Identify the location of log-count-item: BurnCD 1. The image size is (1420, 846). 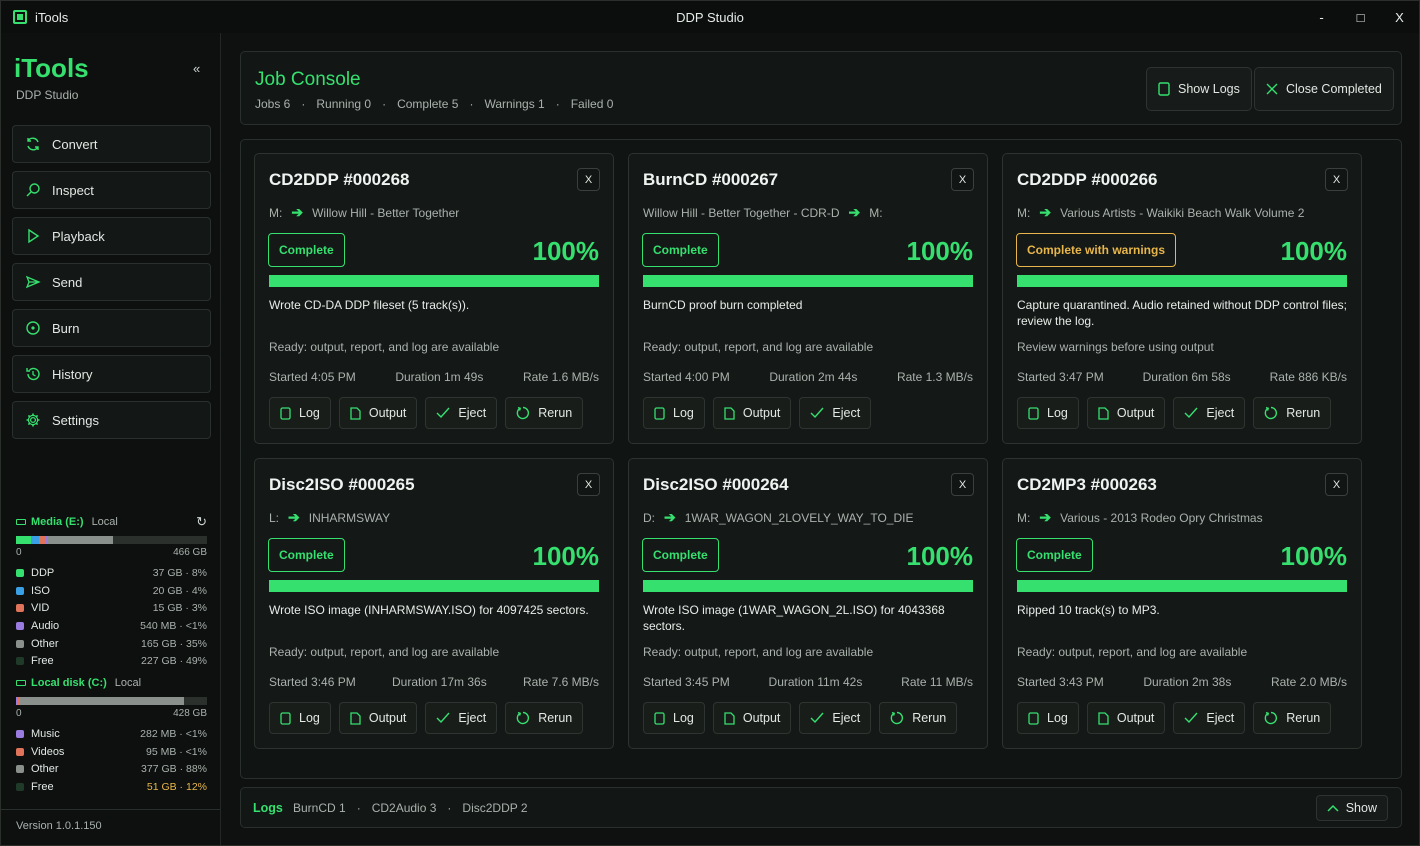
(319, 808).